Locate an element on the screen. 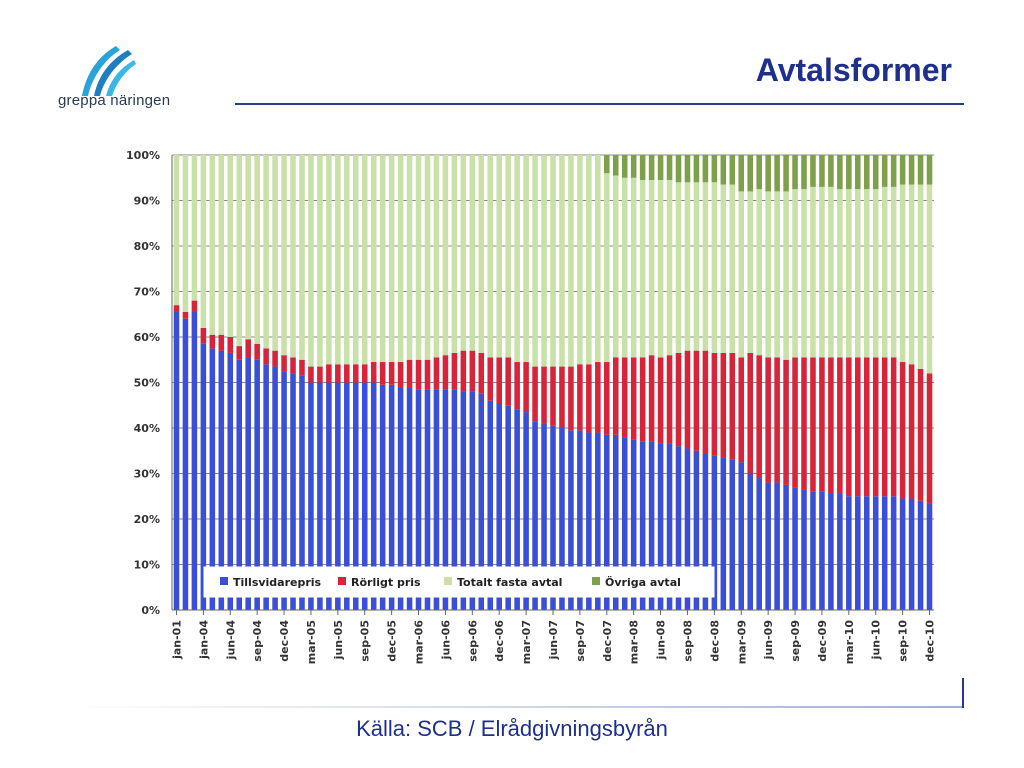 The height and width of the screenshot is (768, 1024). legend-label: Övriga avtal is located at coordinates (643, 582).